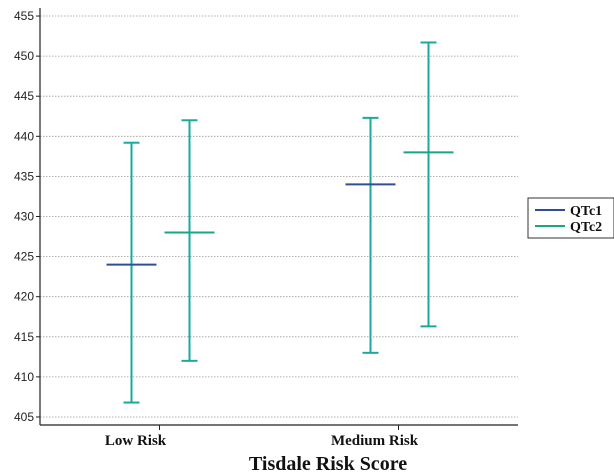 This screenshot has height=474, width=614. Describe the element at coordinates (24, 56) in the screenshot. I see `y-tick-label: 450` at that location.